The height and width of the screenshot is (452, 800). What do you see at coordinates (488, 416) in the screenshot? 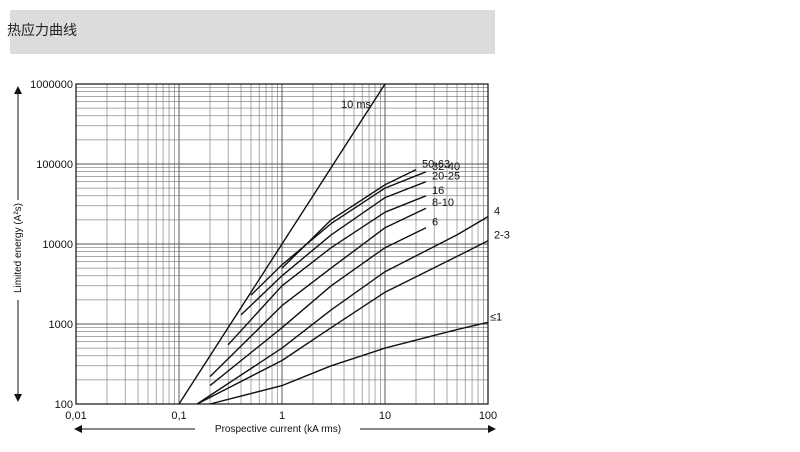
I see `x-tick-label: 100` at bounding box center [488, 416].